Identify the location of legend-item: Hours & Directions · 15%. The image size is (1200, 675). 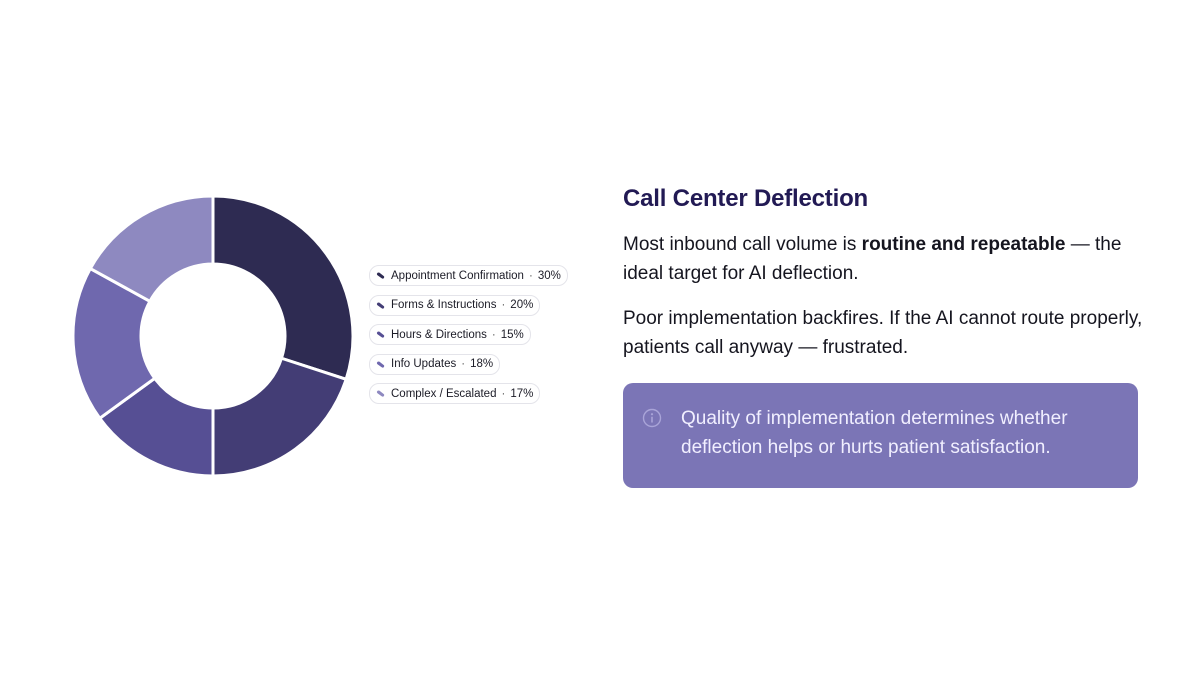
(450, 334).